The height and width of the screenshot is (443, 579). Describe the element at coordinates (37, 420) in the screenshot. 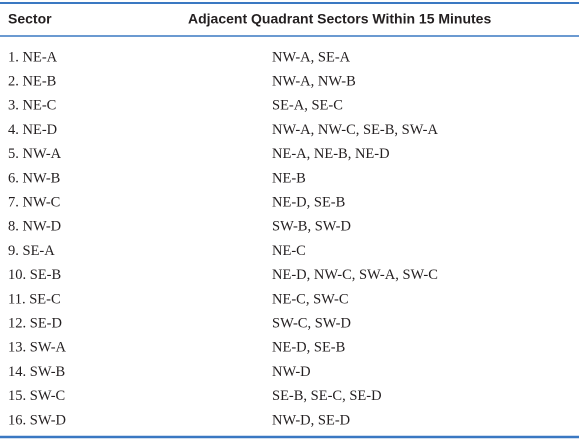

I see `sector-cell: 16. SW-D` at that location.